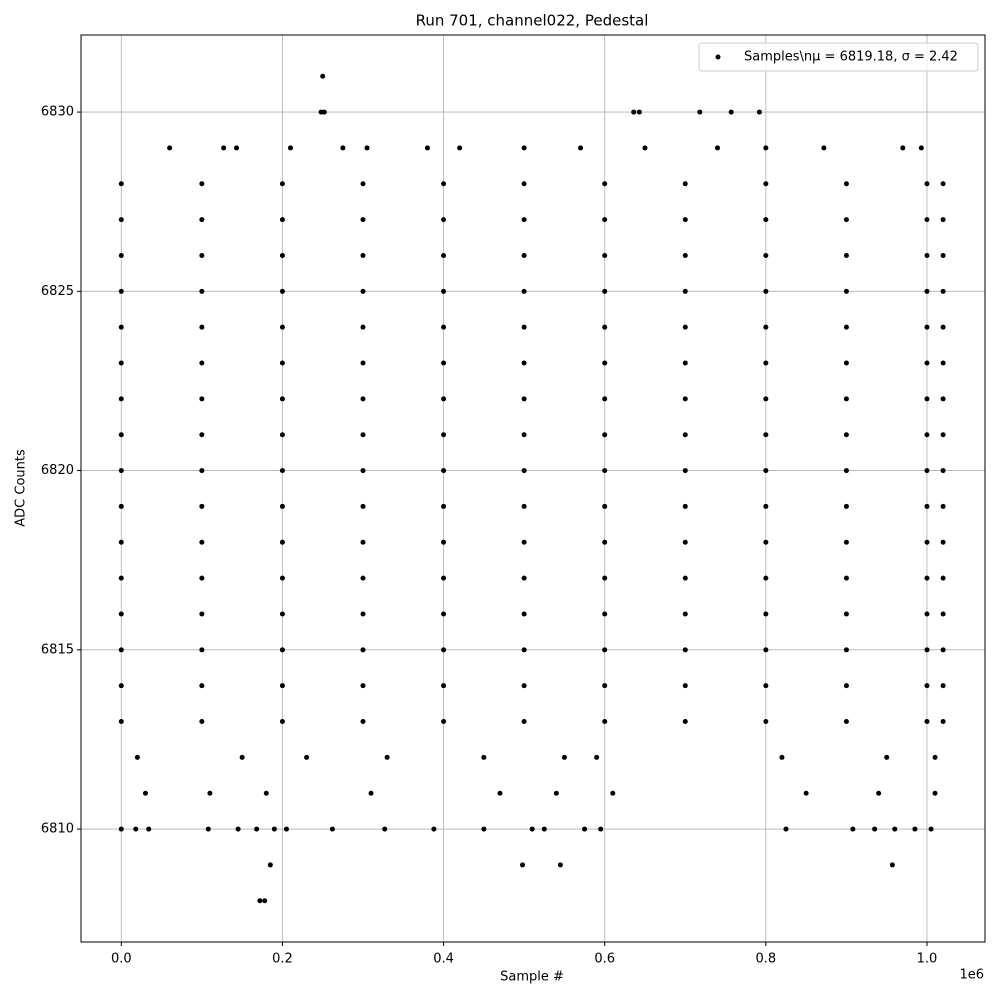 The image size is (1000, 1000). What do you see at coordinates (57, 649) in the screenshot?
I see `y-tick-label: 6815` at bounding box center [57, 649].